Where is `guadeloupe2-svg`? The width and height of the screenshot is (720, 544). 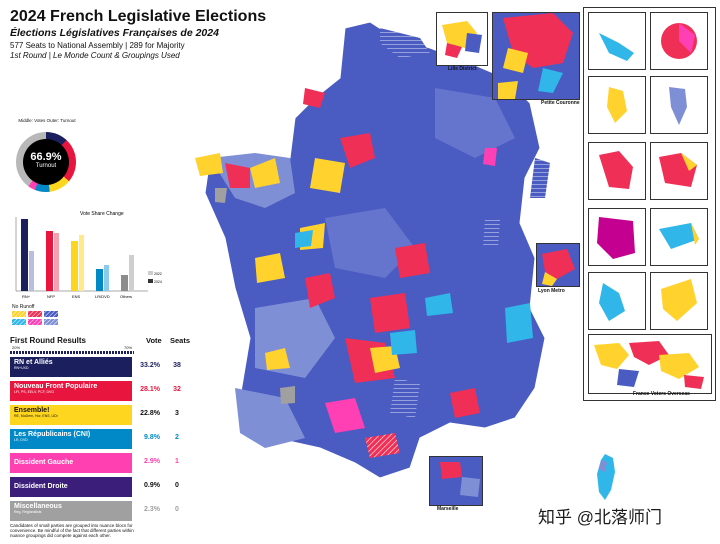
guadeloupe2-svg is located at coordinates (678, 170).